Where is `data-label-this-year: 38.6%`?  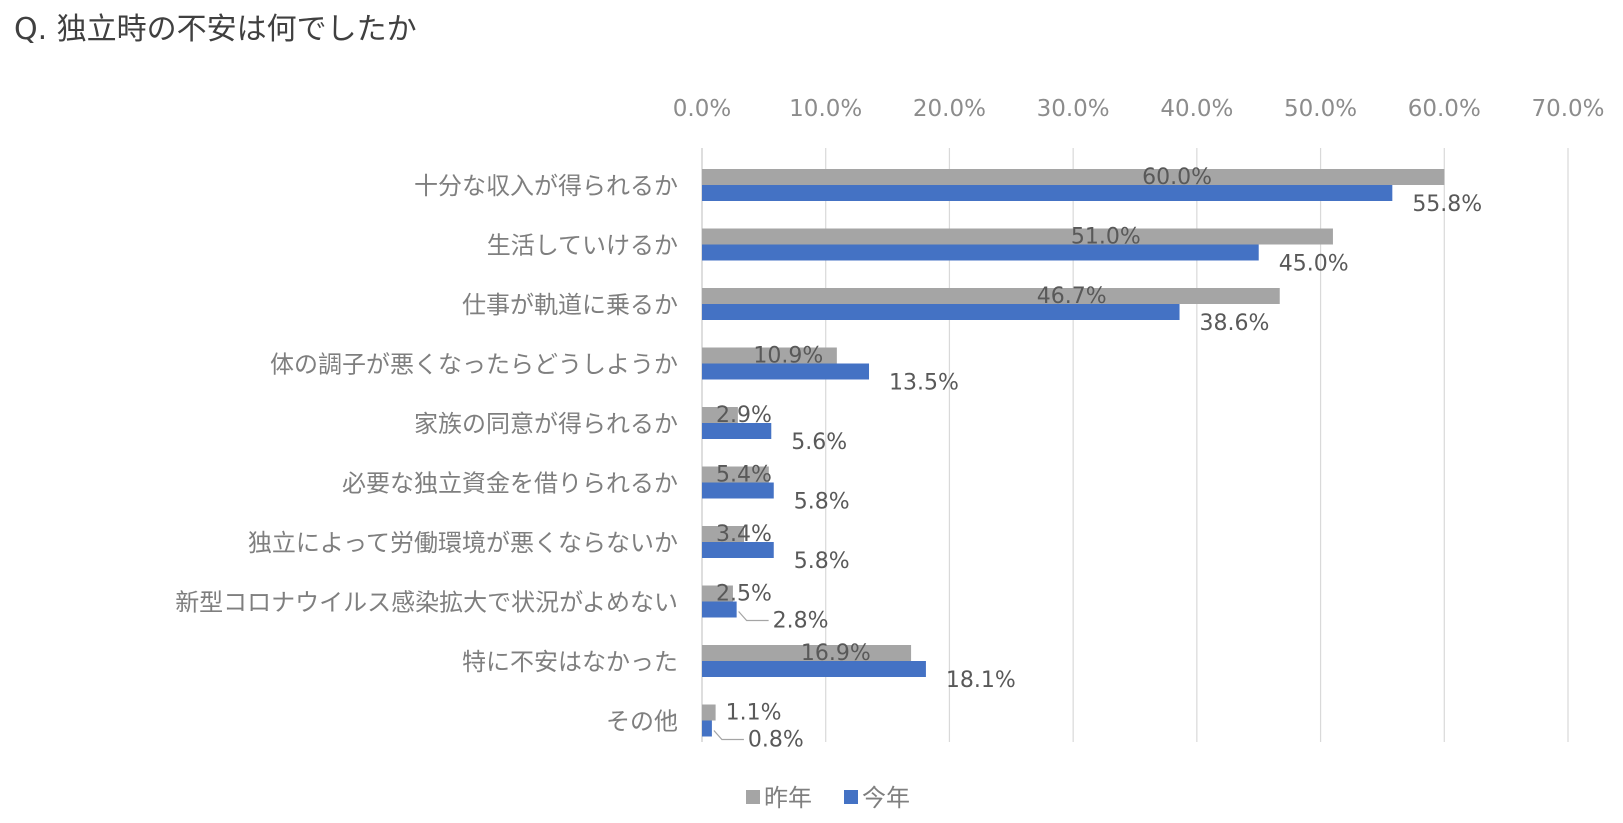 data-label-this-year: 38.6% is located at coordinates (1235, 323).